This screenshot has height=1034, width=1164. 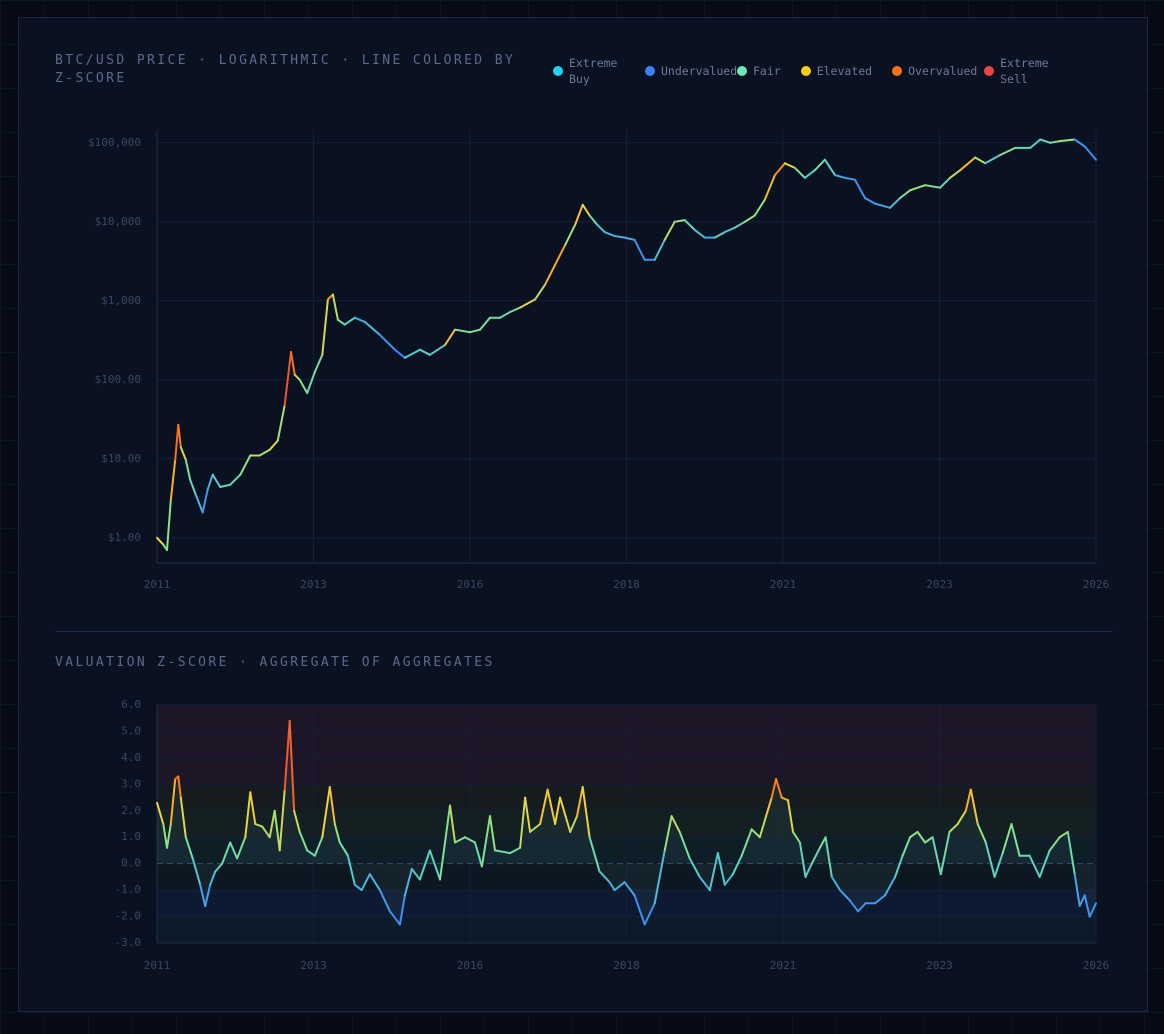 I want to click on y-tick-label: $100,000, so click(x=114, y=142).